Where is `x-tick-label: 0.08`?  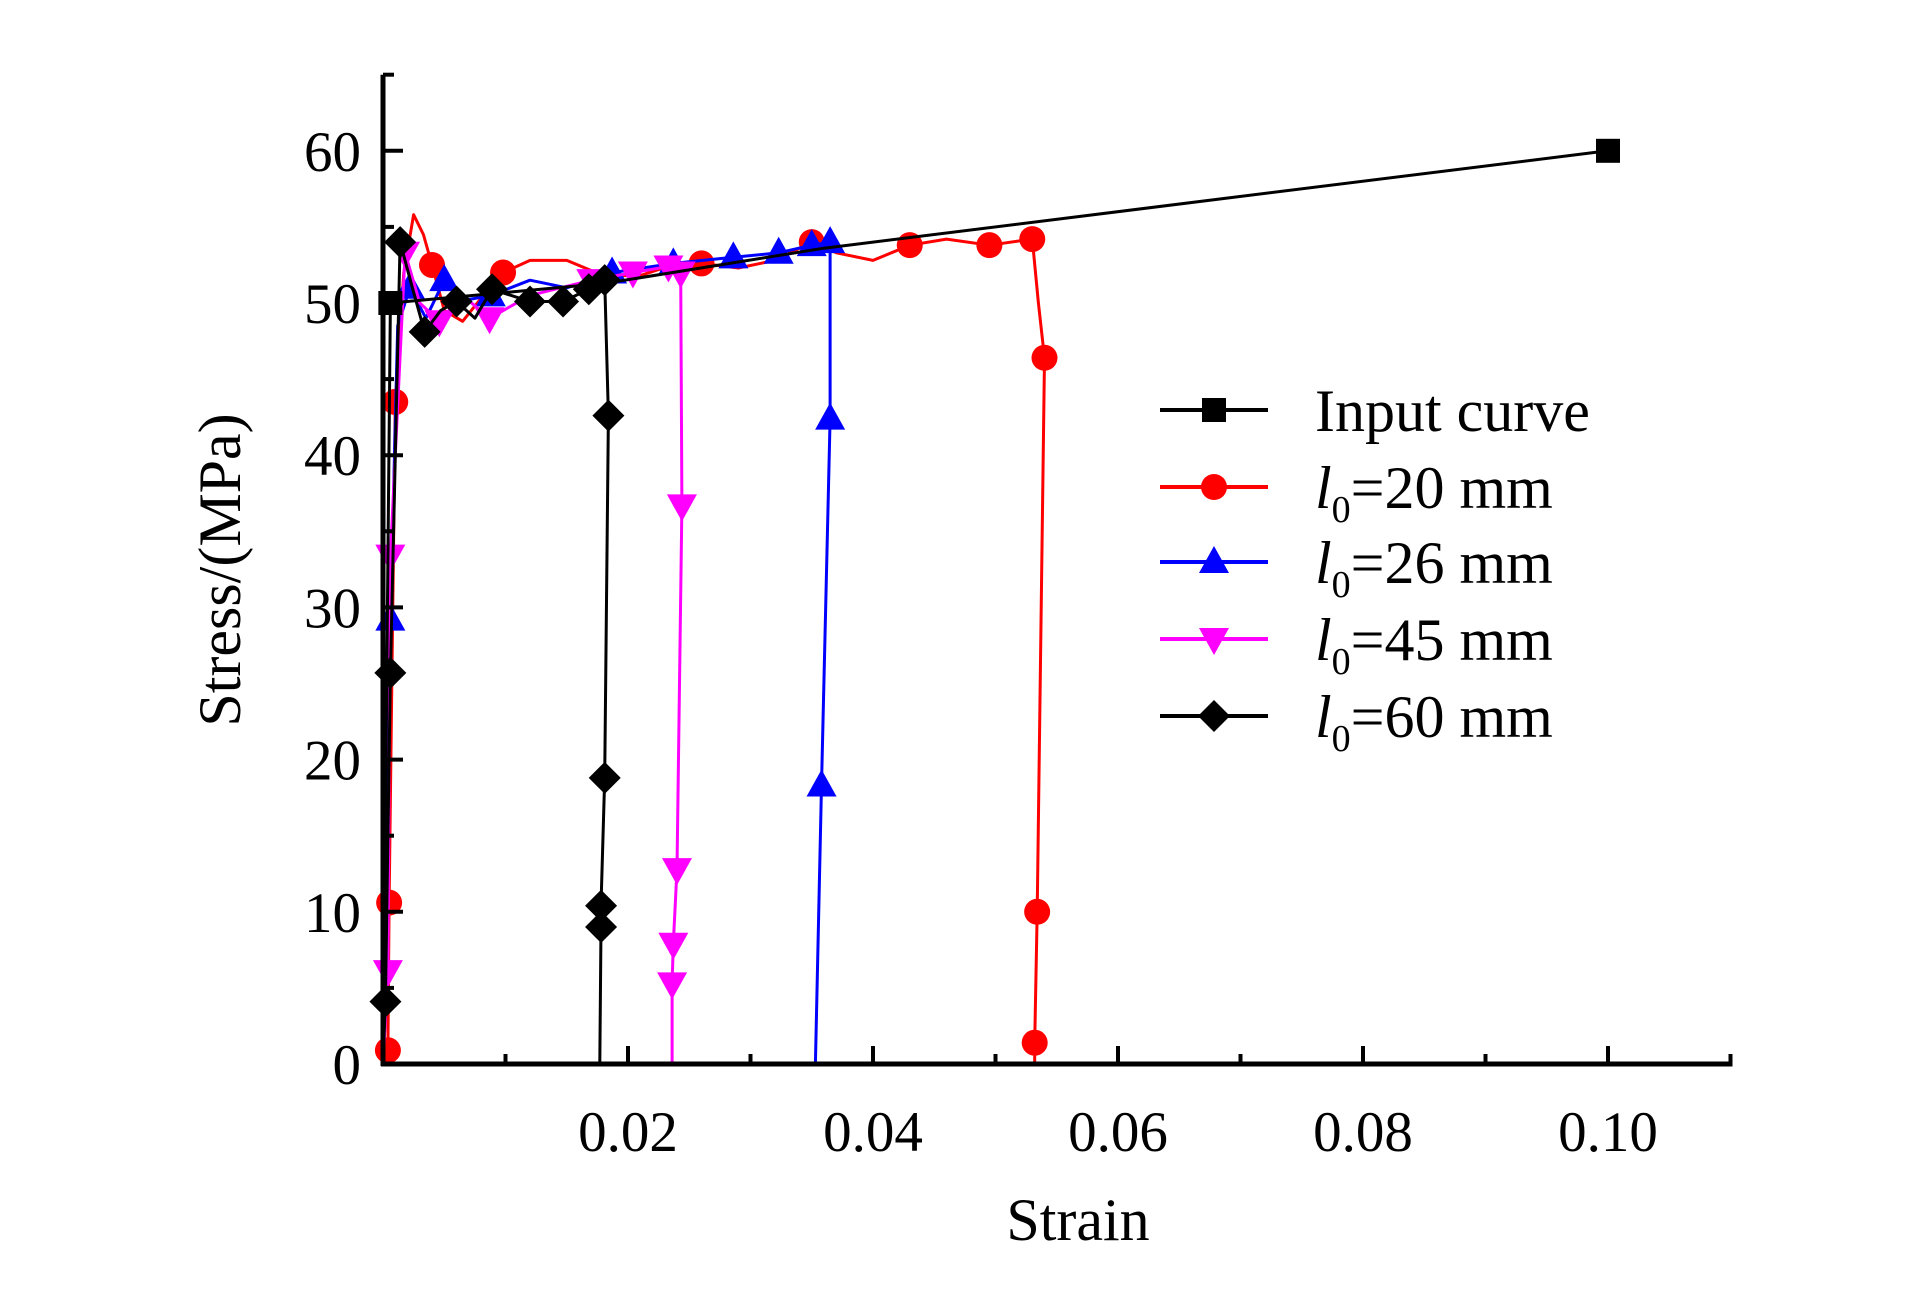
x-tick-label: 0.08 is located at coordinates (1363, 1132).